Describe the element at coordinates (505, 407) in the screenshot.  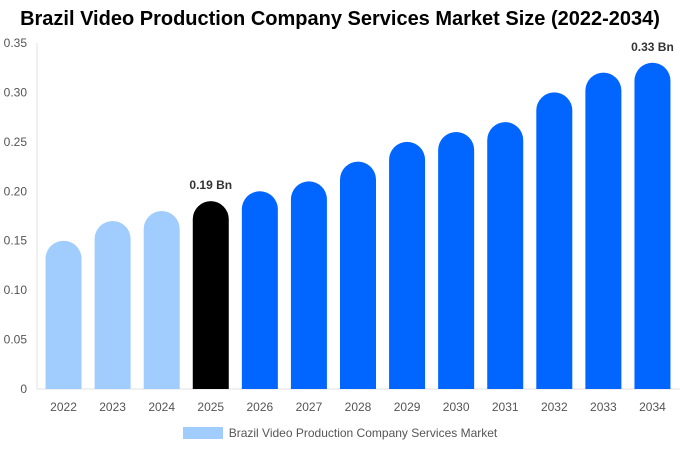
I see `x-tick-label: 2031` at that location.